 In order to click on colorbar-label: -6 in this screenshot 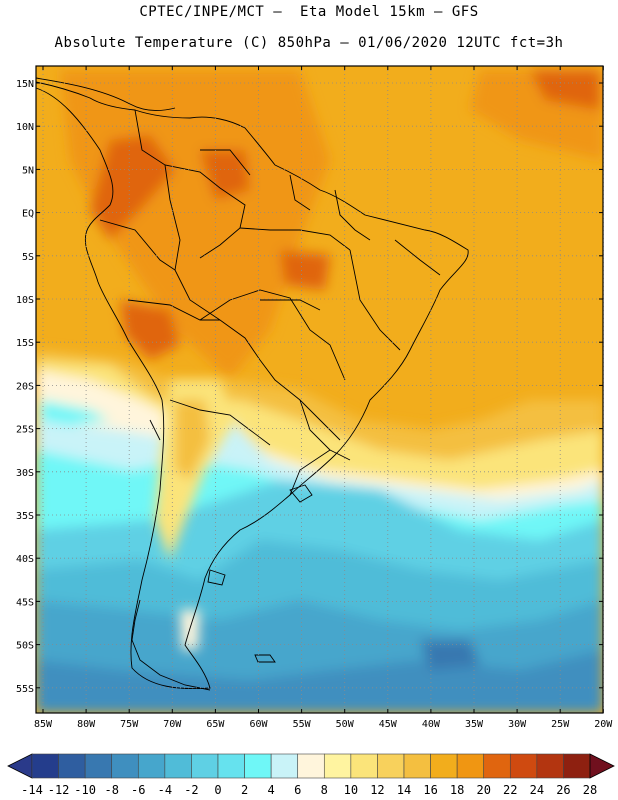, I will do `click(138, 790)`.